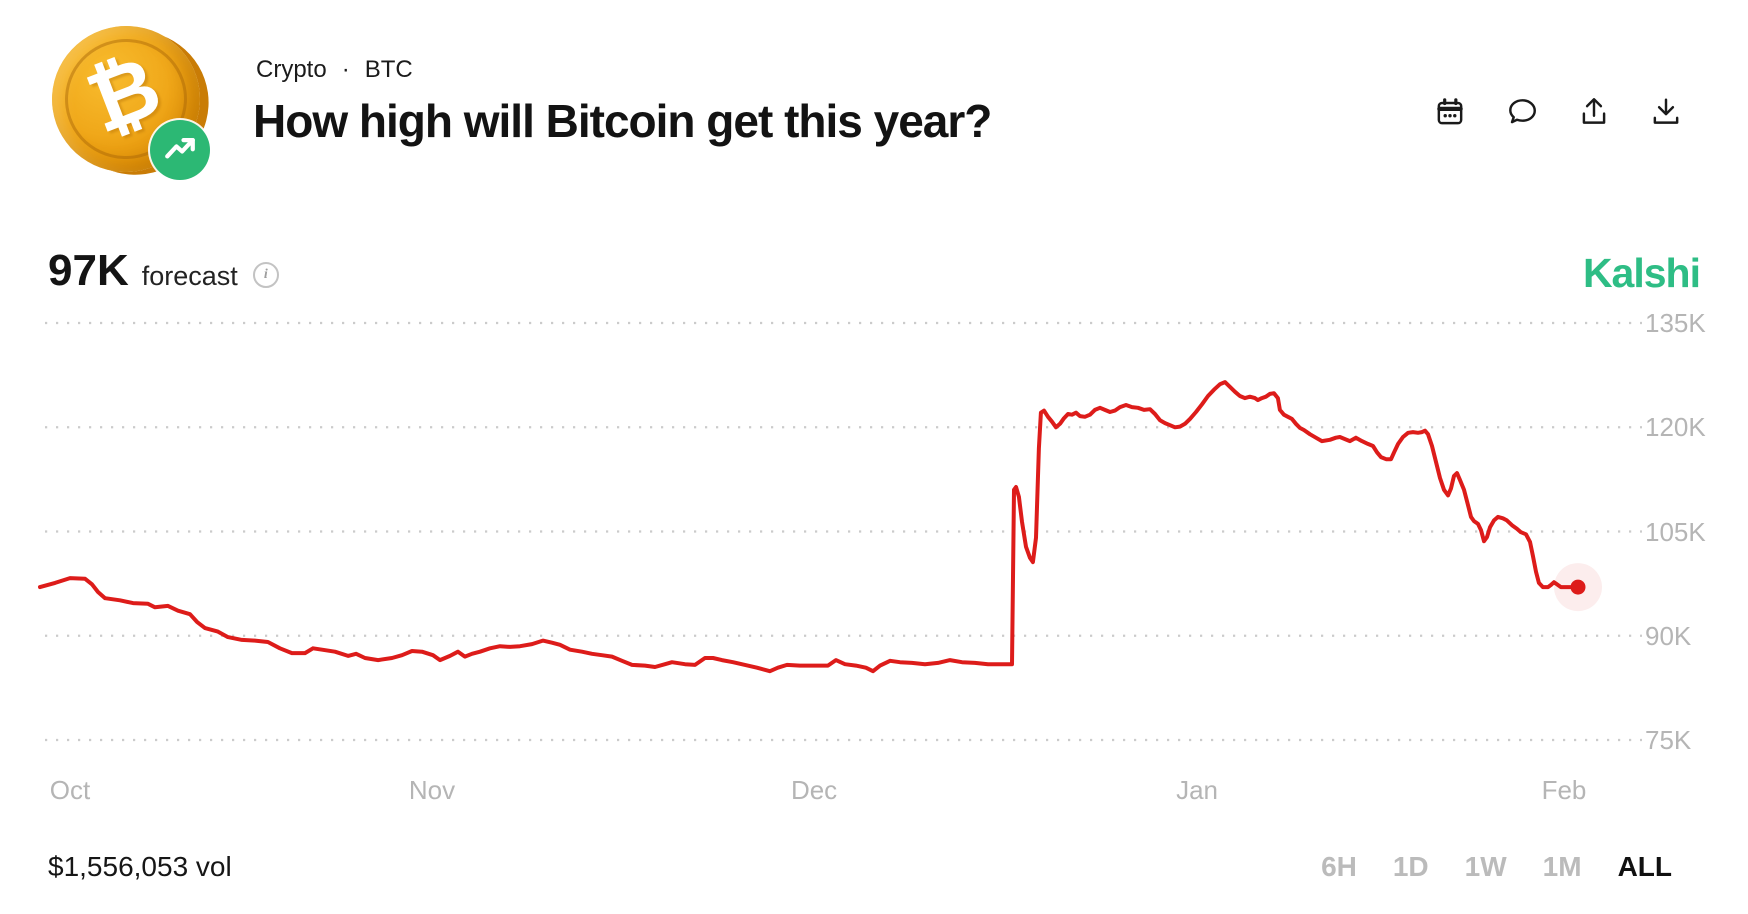  What do you see at coordinates (1485, 866) in the screenshot?
I see `range-button-1w: 1W` at bounding box center [1485, 866].